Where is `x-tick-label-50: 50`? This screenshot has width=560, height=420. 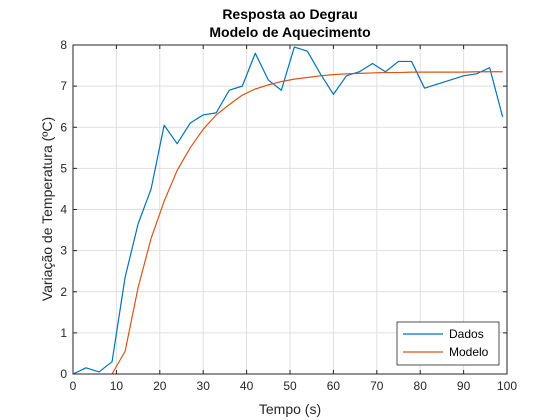 x-tick-label-50: 50 is located at coordinates (290, 386).